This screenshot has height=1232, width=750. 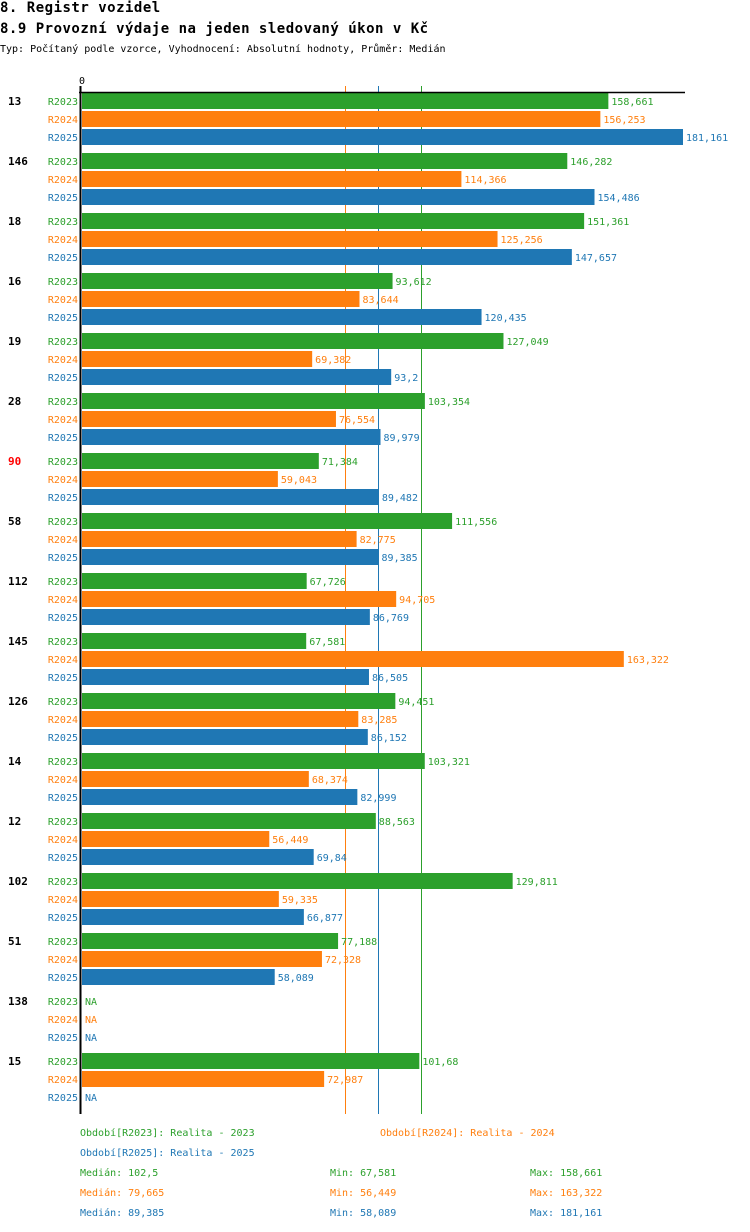 What do you see at coordinates (343, 960) in the screenshot?
I see `value-label-r2024: 72,328` at bounding box center [343, 960].